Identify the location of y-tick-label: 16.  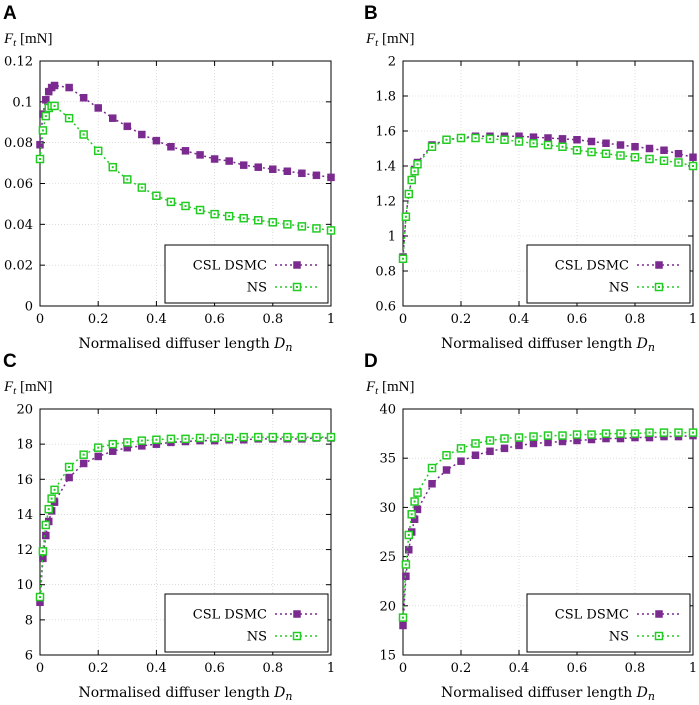
(24, 480).